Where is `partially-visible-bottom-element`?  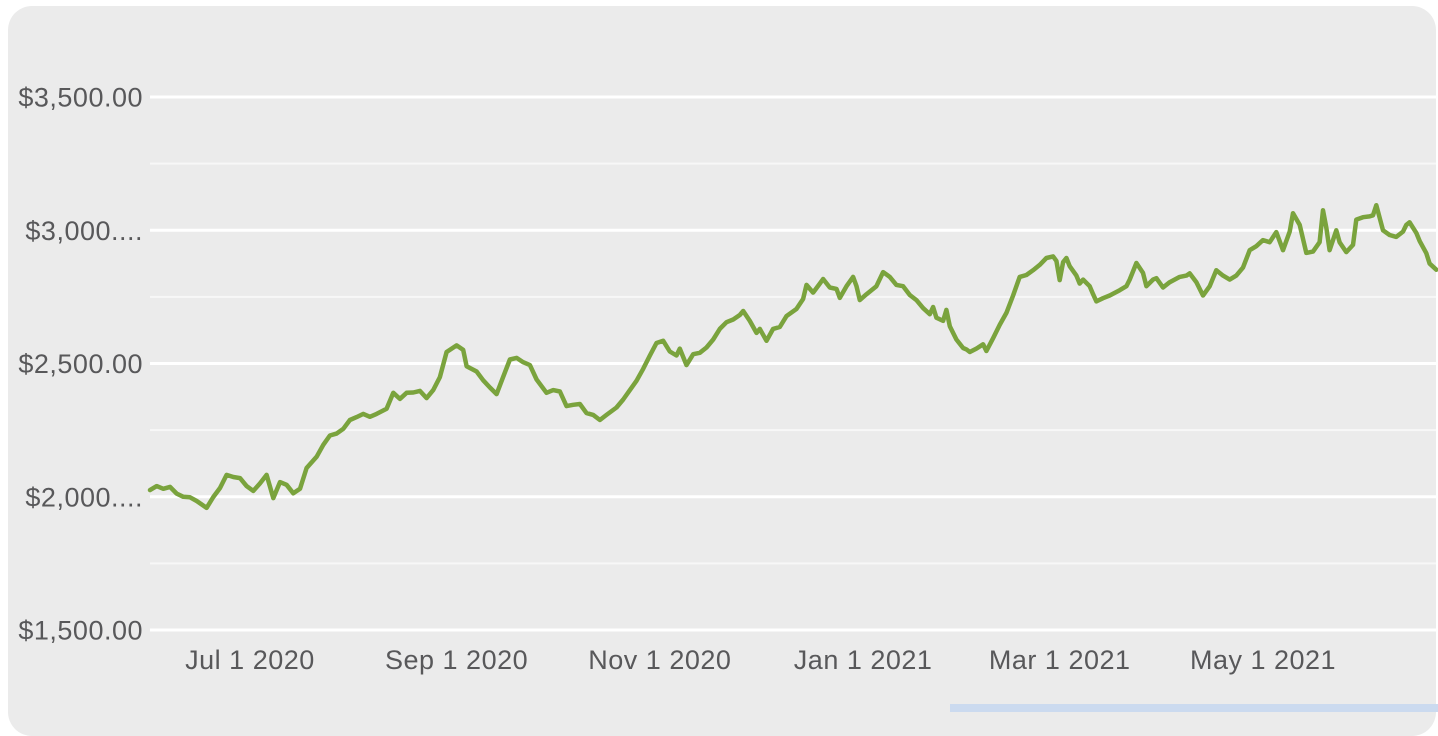 partially-visible-bottom-element is located at coordinates (1194, 708).